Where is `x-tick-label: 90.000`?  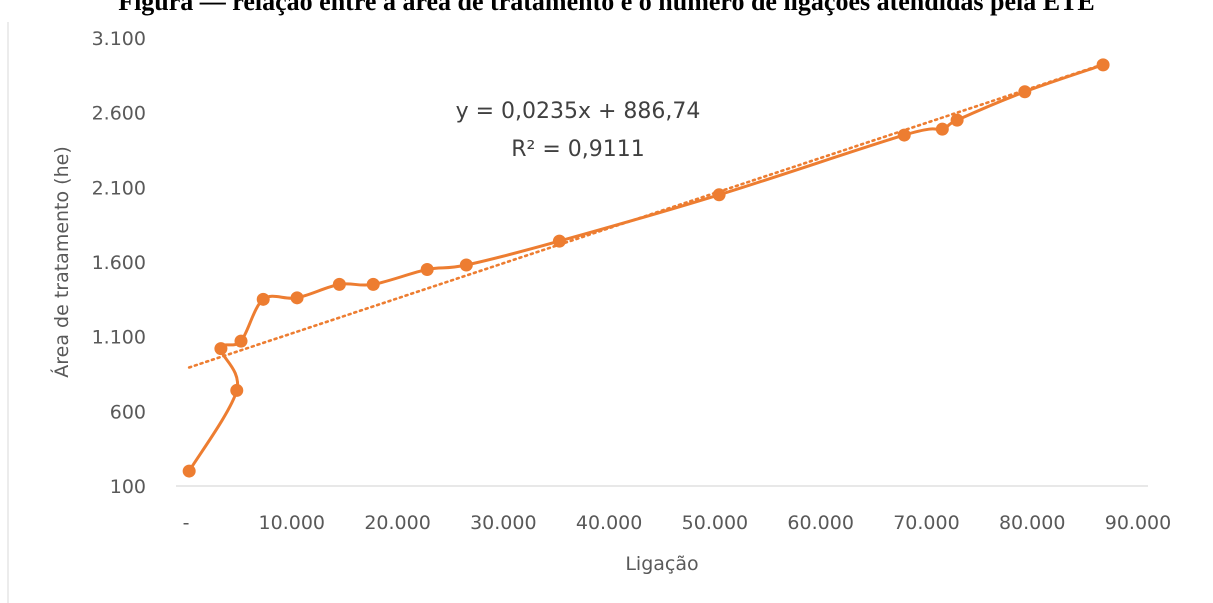
x-tick-label: 90.000 is located at coordinates (1138, 523).